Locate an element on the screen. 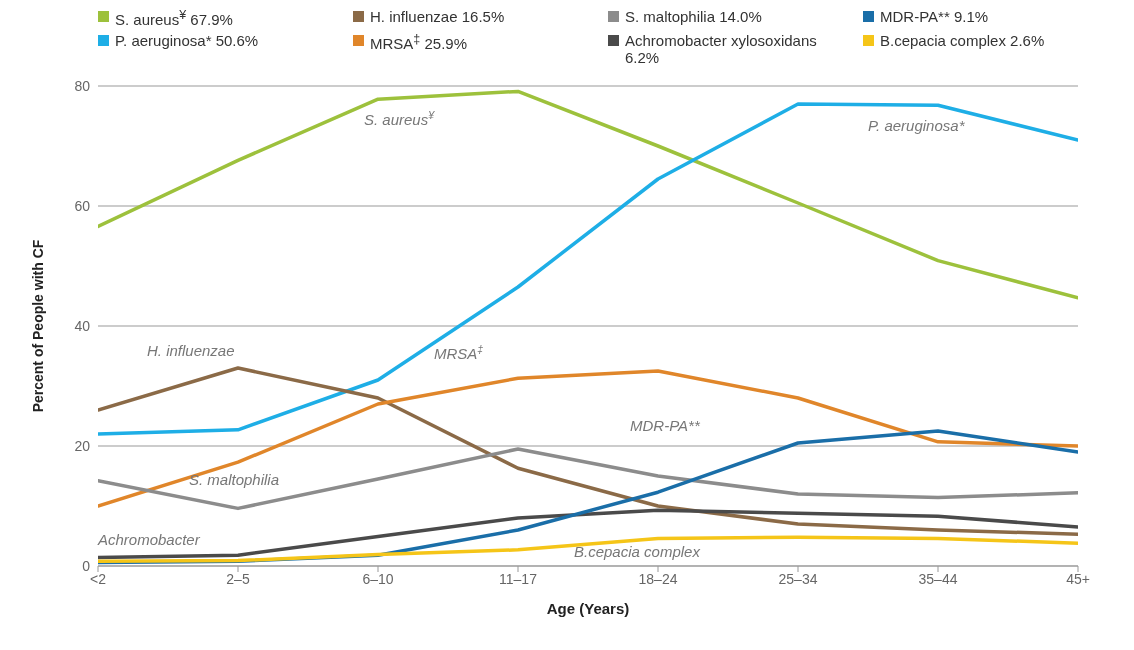 The height and width of the screenshot is (650, 1134). y-tick-label: 20 is located at coordinates (82, 445).